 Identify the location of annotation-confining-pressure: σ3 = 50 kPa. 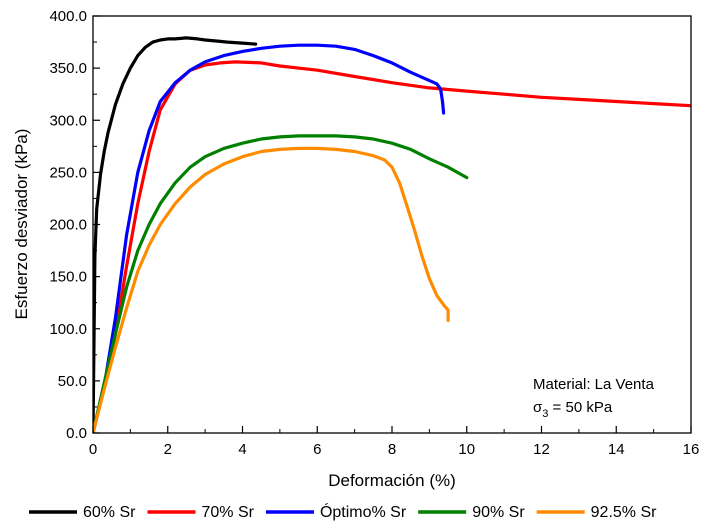
(573, 409).